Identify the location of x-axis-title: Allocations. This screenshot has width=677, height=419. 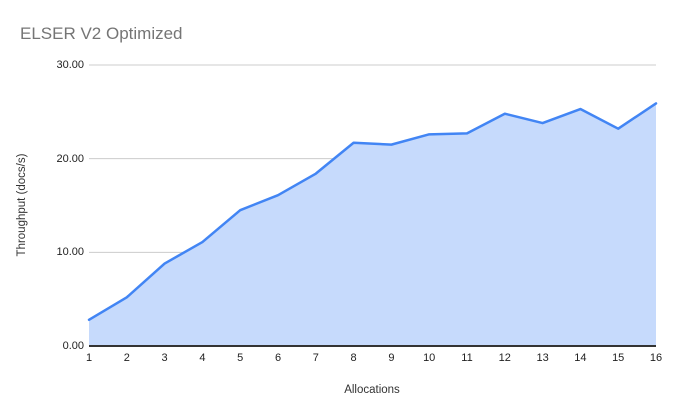
(372, 390).